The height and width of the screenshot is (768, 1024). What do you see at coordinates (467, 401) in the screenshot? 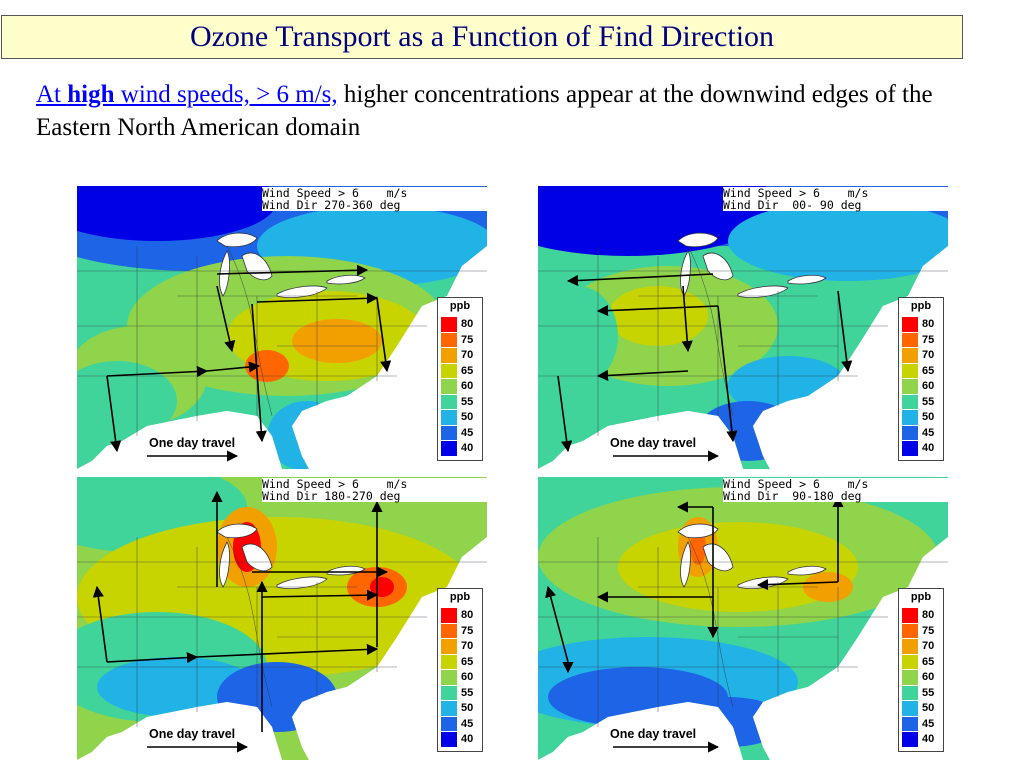
I see `legend-level-label: 55` at bounding box center [467, 401].